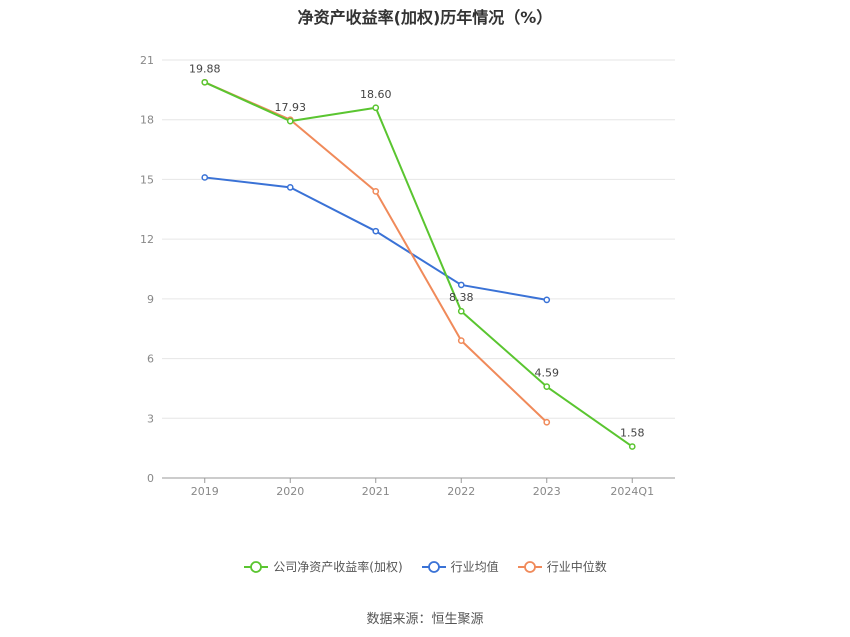 Image resolution: width=850 pixels, height=637 pixels. Describe the element at coordinates (461, 491) in the screenshot. I see `x-tick-label: 2022` at that location.